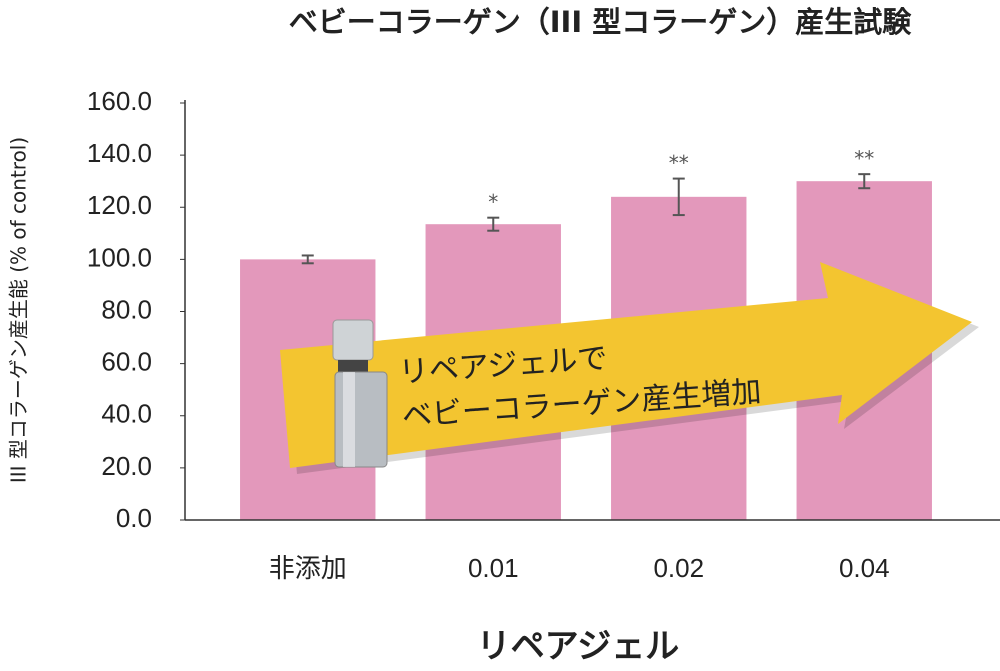 The height and width of the screenshot is (671, 1000). I want to click on y-tick-label: 40.0, so click(126, 414).